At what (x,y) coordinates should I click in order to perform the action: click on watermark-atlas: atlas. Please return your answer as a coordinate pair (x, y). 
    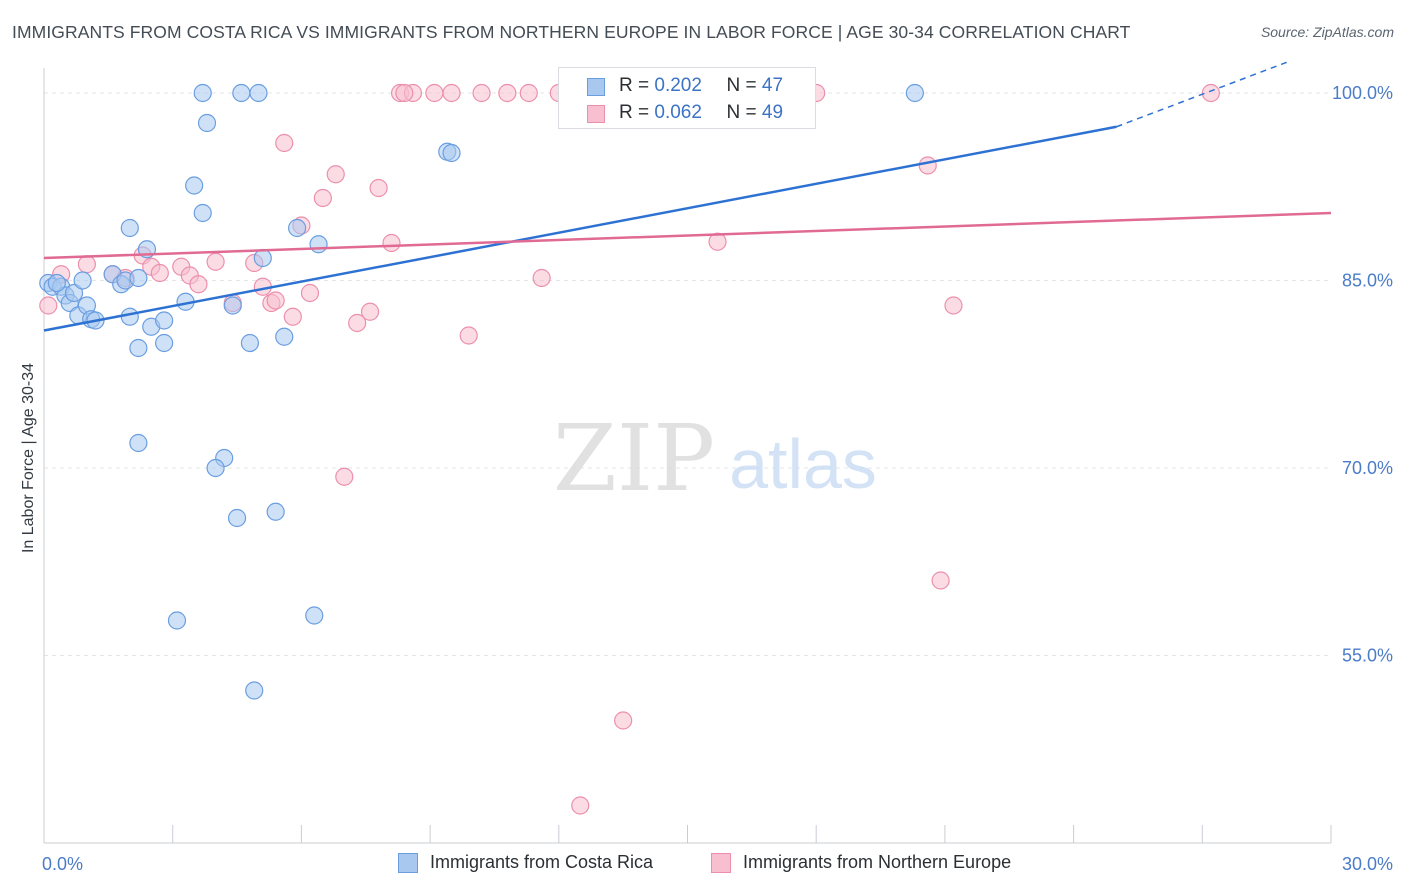
    Looking at the image, I should click on (803, 464).